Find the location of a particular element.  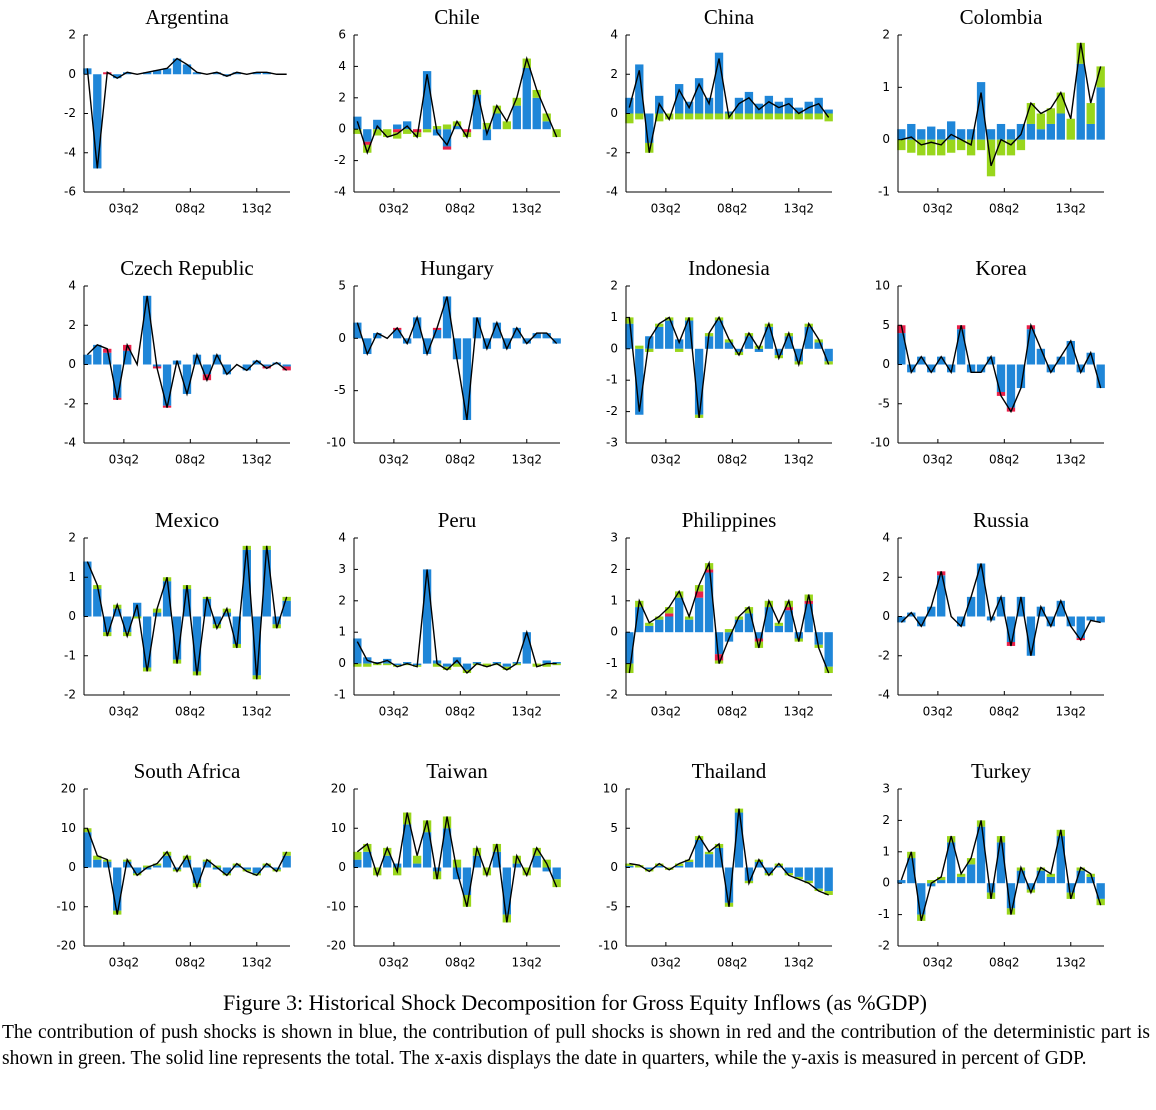

y-tick-label: -2 is located at coordinates (884, 946).